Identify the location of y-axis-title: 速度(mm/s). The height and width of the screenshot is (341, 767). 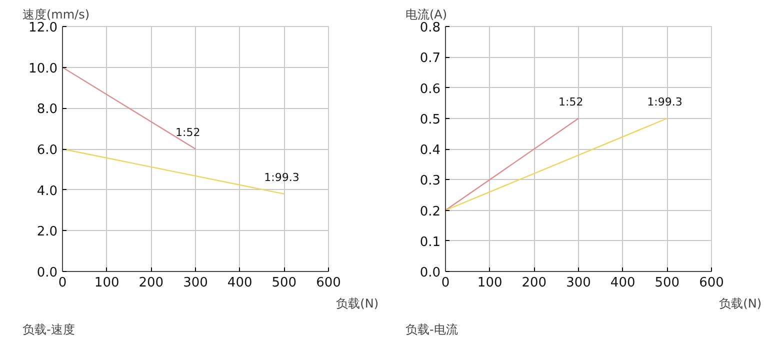
(56, 15).